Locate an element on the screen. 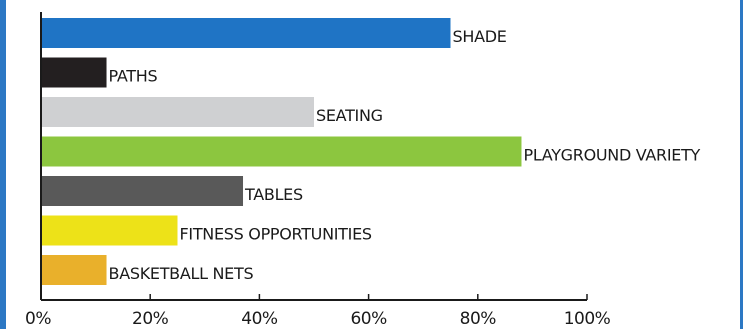 The height and width of the screenshot is (329, 743). bar-label-playground-variety: PLAYGROUND VARIETY is located at coordinates (611, 155).